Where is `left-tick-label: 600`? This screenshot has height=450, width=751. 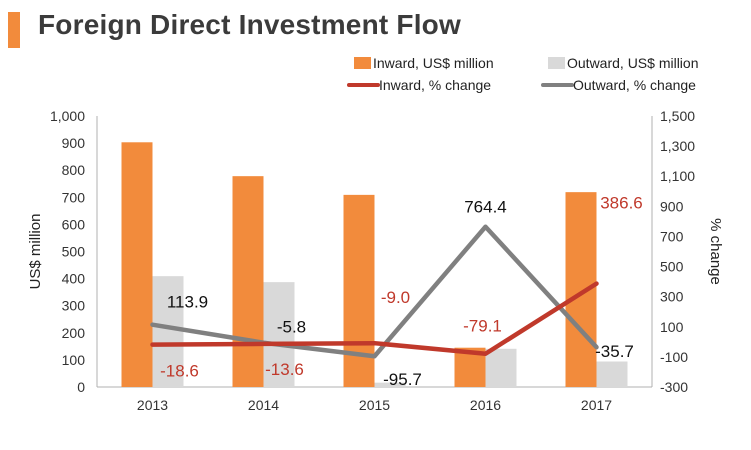 left-tick-label: 600 is located at coordinates (74, 224).